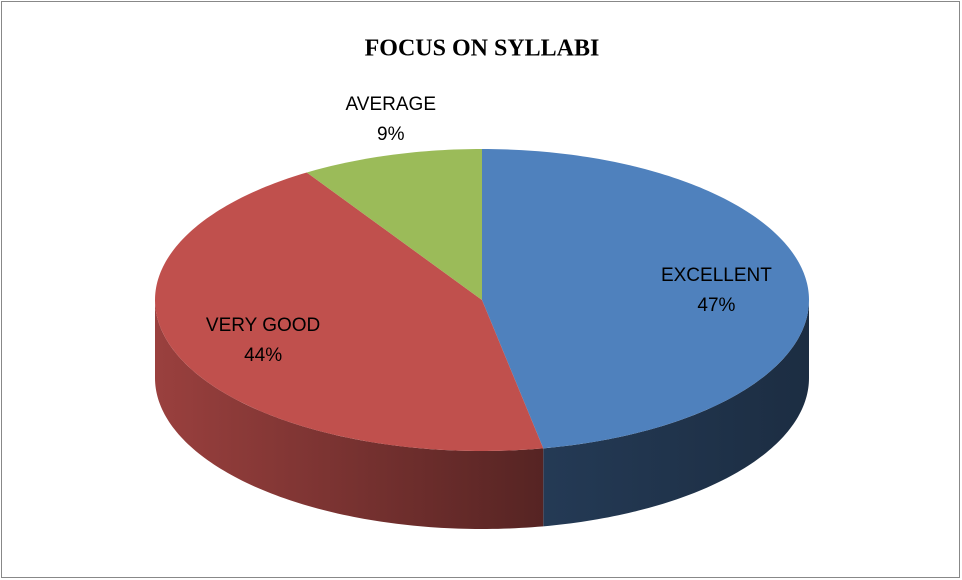 The image size is (962, 580). I want to click on slice, so click(394, 224).